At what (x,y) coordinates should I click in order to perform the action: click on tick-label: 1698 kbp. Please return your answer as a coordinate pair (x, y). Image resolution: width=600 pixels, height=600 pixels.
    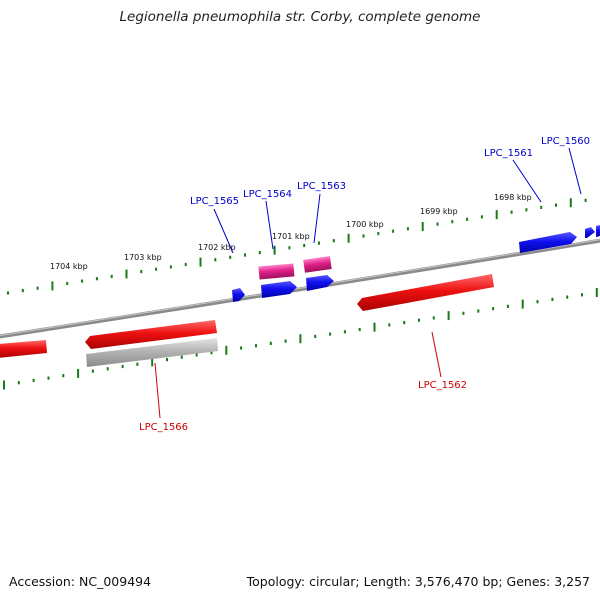
    Looking at the image, I should click on (513, 197).